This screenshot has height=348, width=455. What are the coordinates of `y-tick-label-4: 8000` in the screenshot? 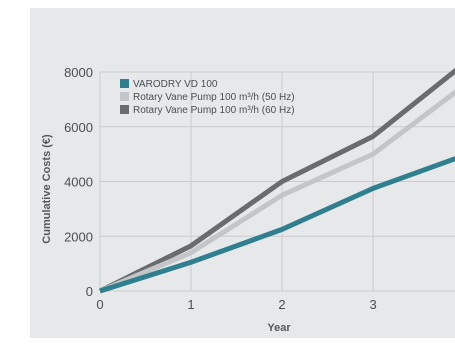 It's located at (78, 72).